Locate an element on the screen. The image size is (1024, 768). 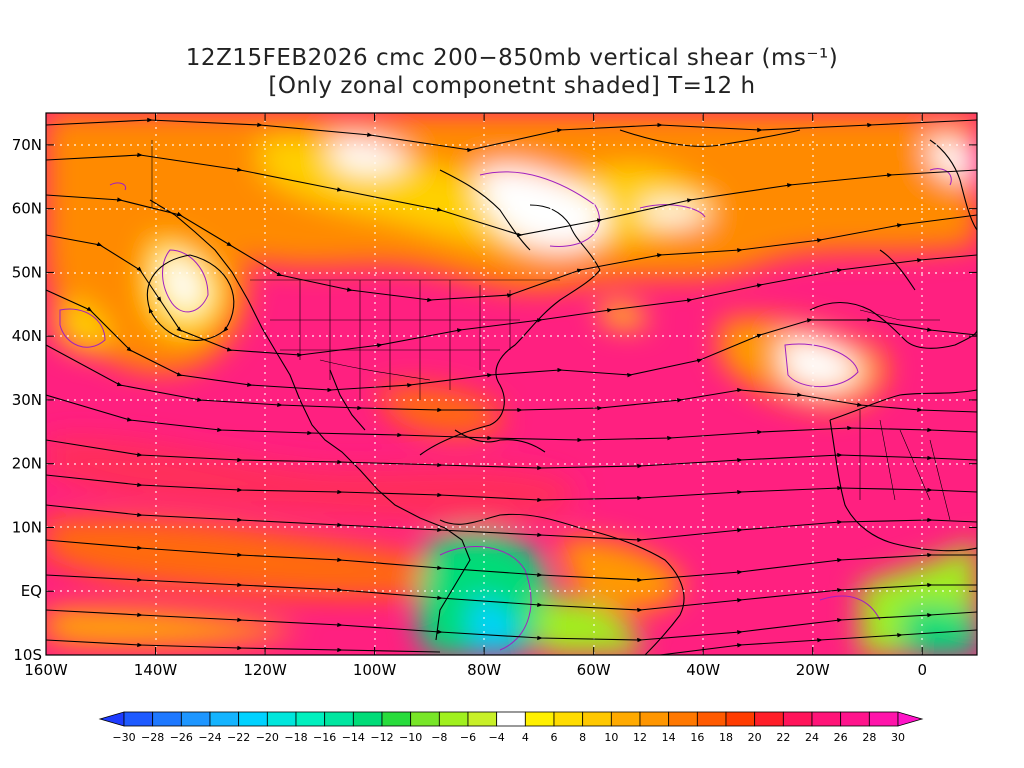
colorbar-label: −8 is located at coordinates (439, 737).